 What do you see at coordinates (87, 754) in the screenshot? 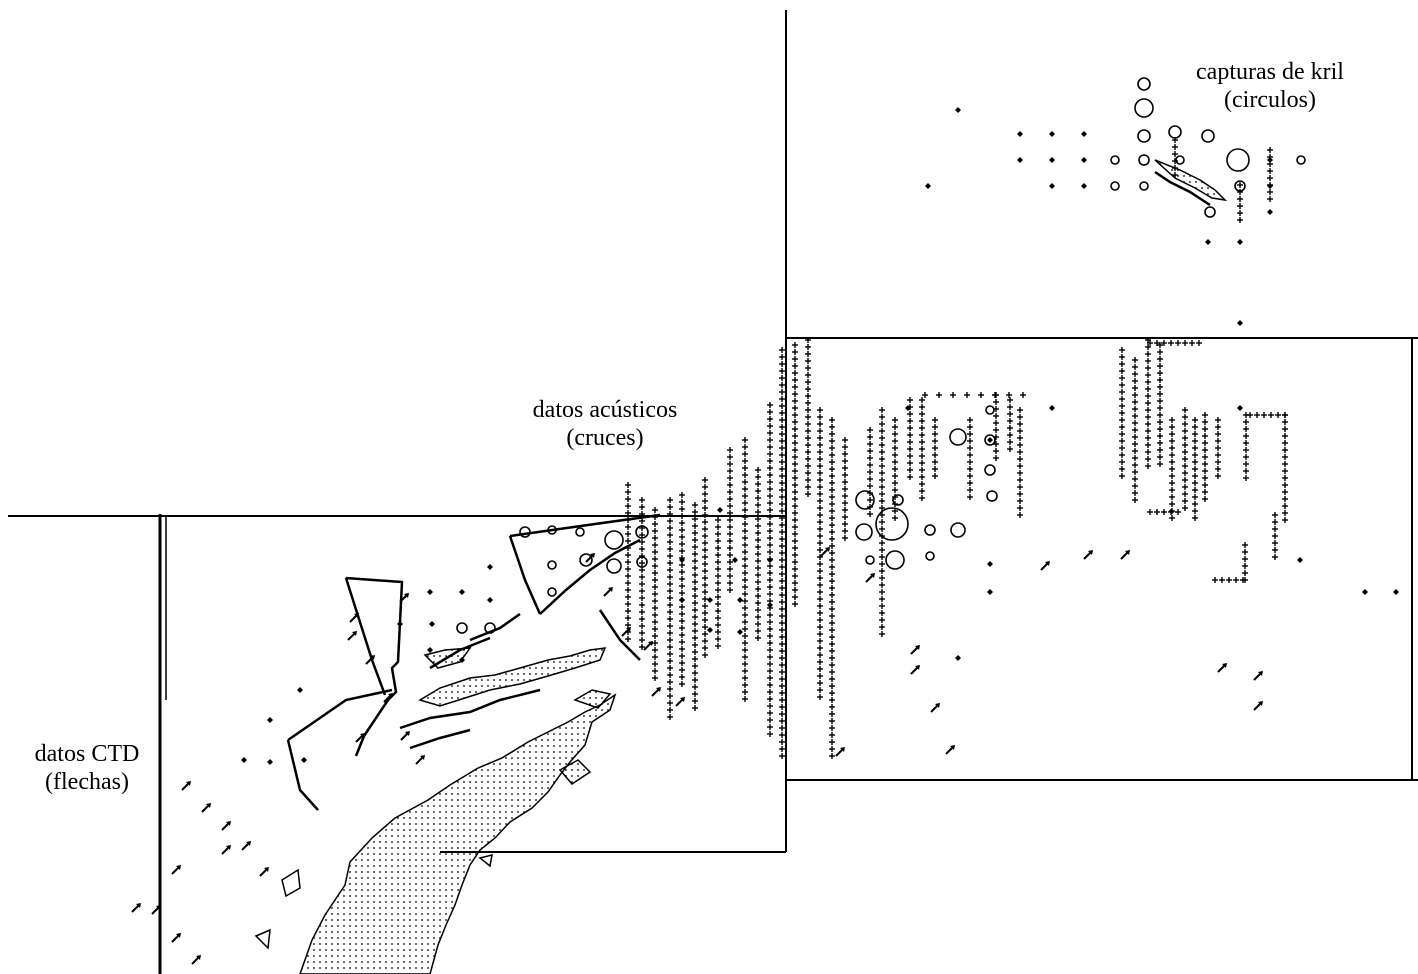
I see `ctd-label-line1: datos CTD` at bounding box center [87, 754].